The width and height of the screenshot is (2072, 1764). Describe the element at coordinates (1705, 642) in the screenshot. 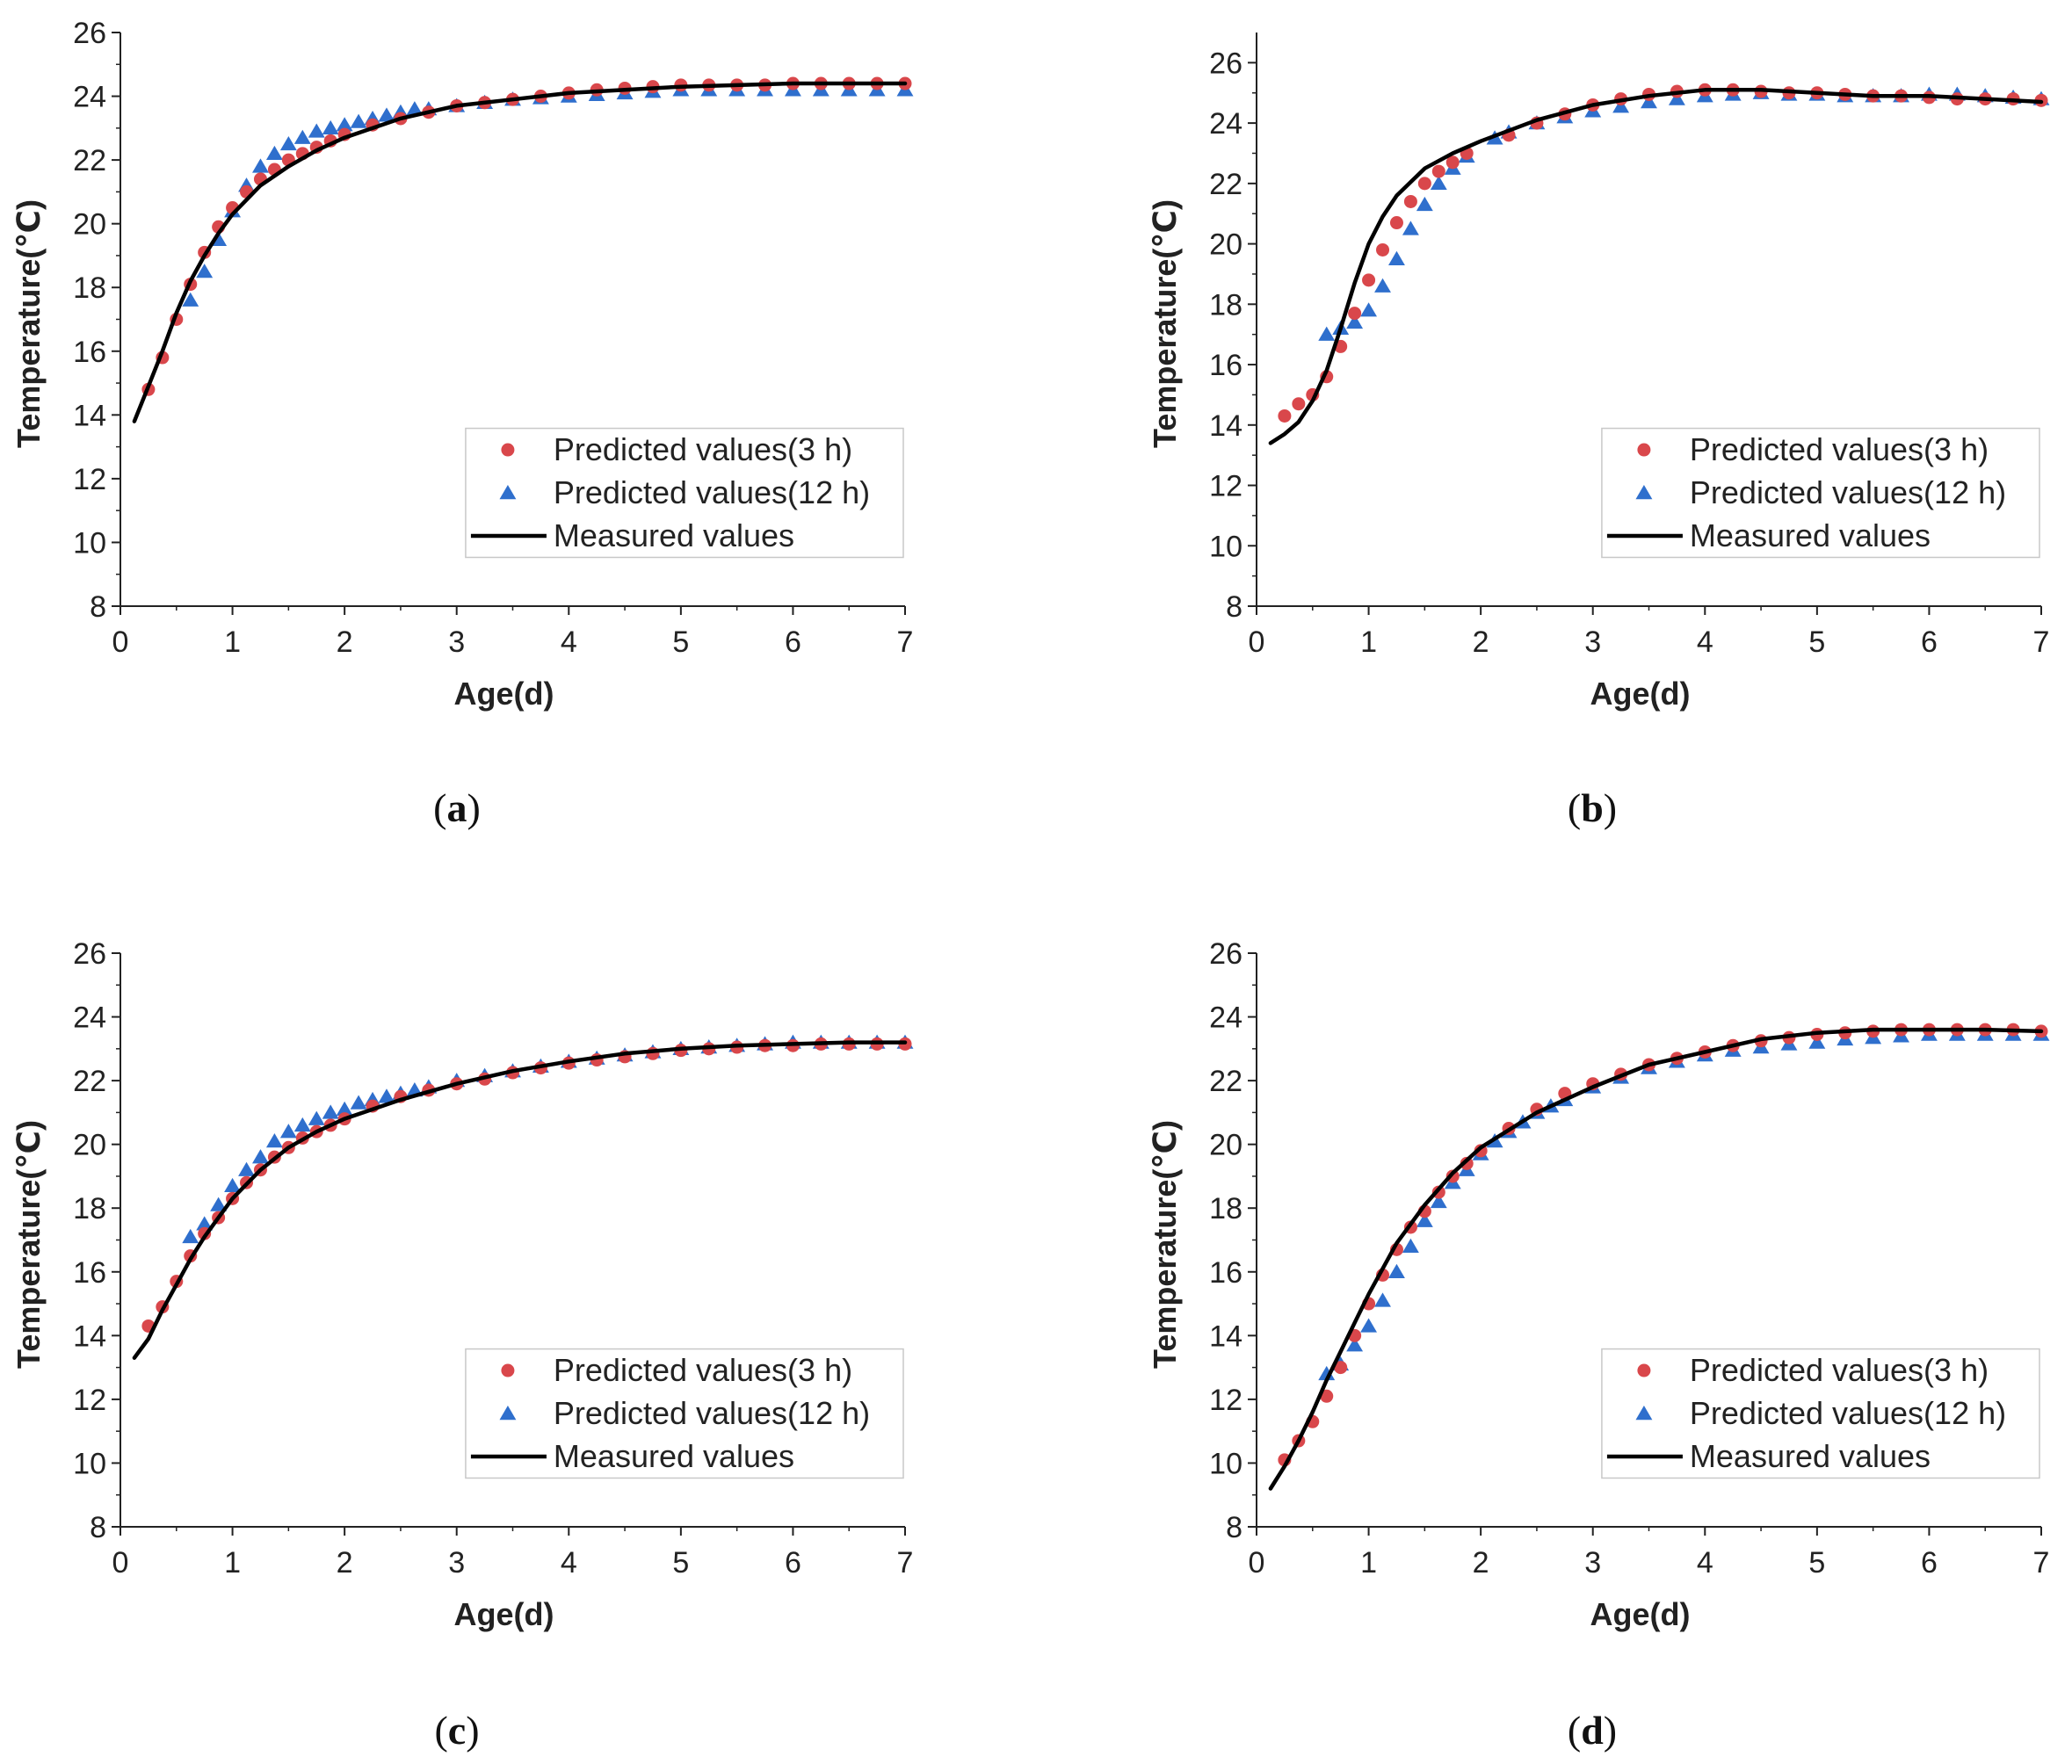

I see `x-tick-label: 4` at that location.